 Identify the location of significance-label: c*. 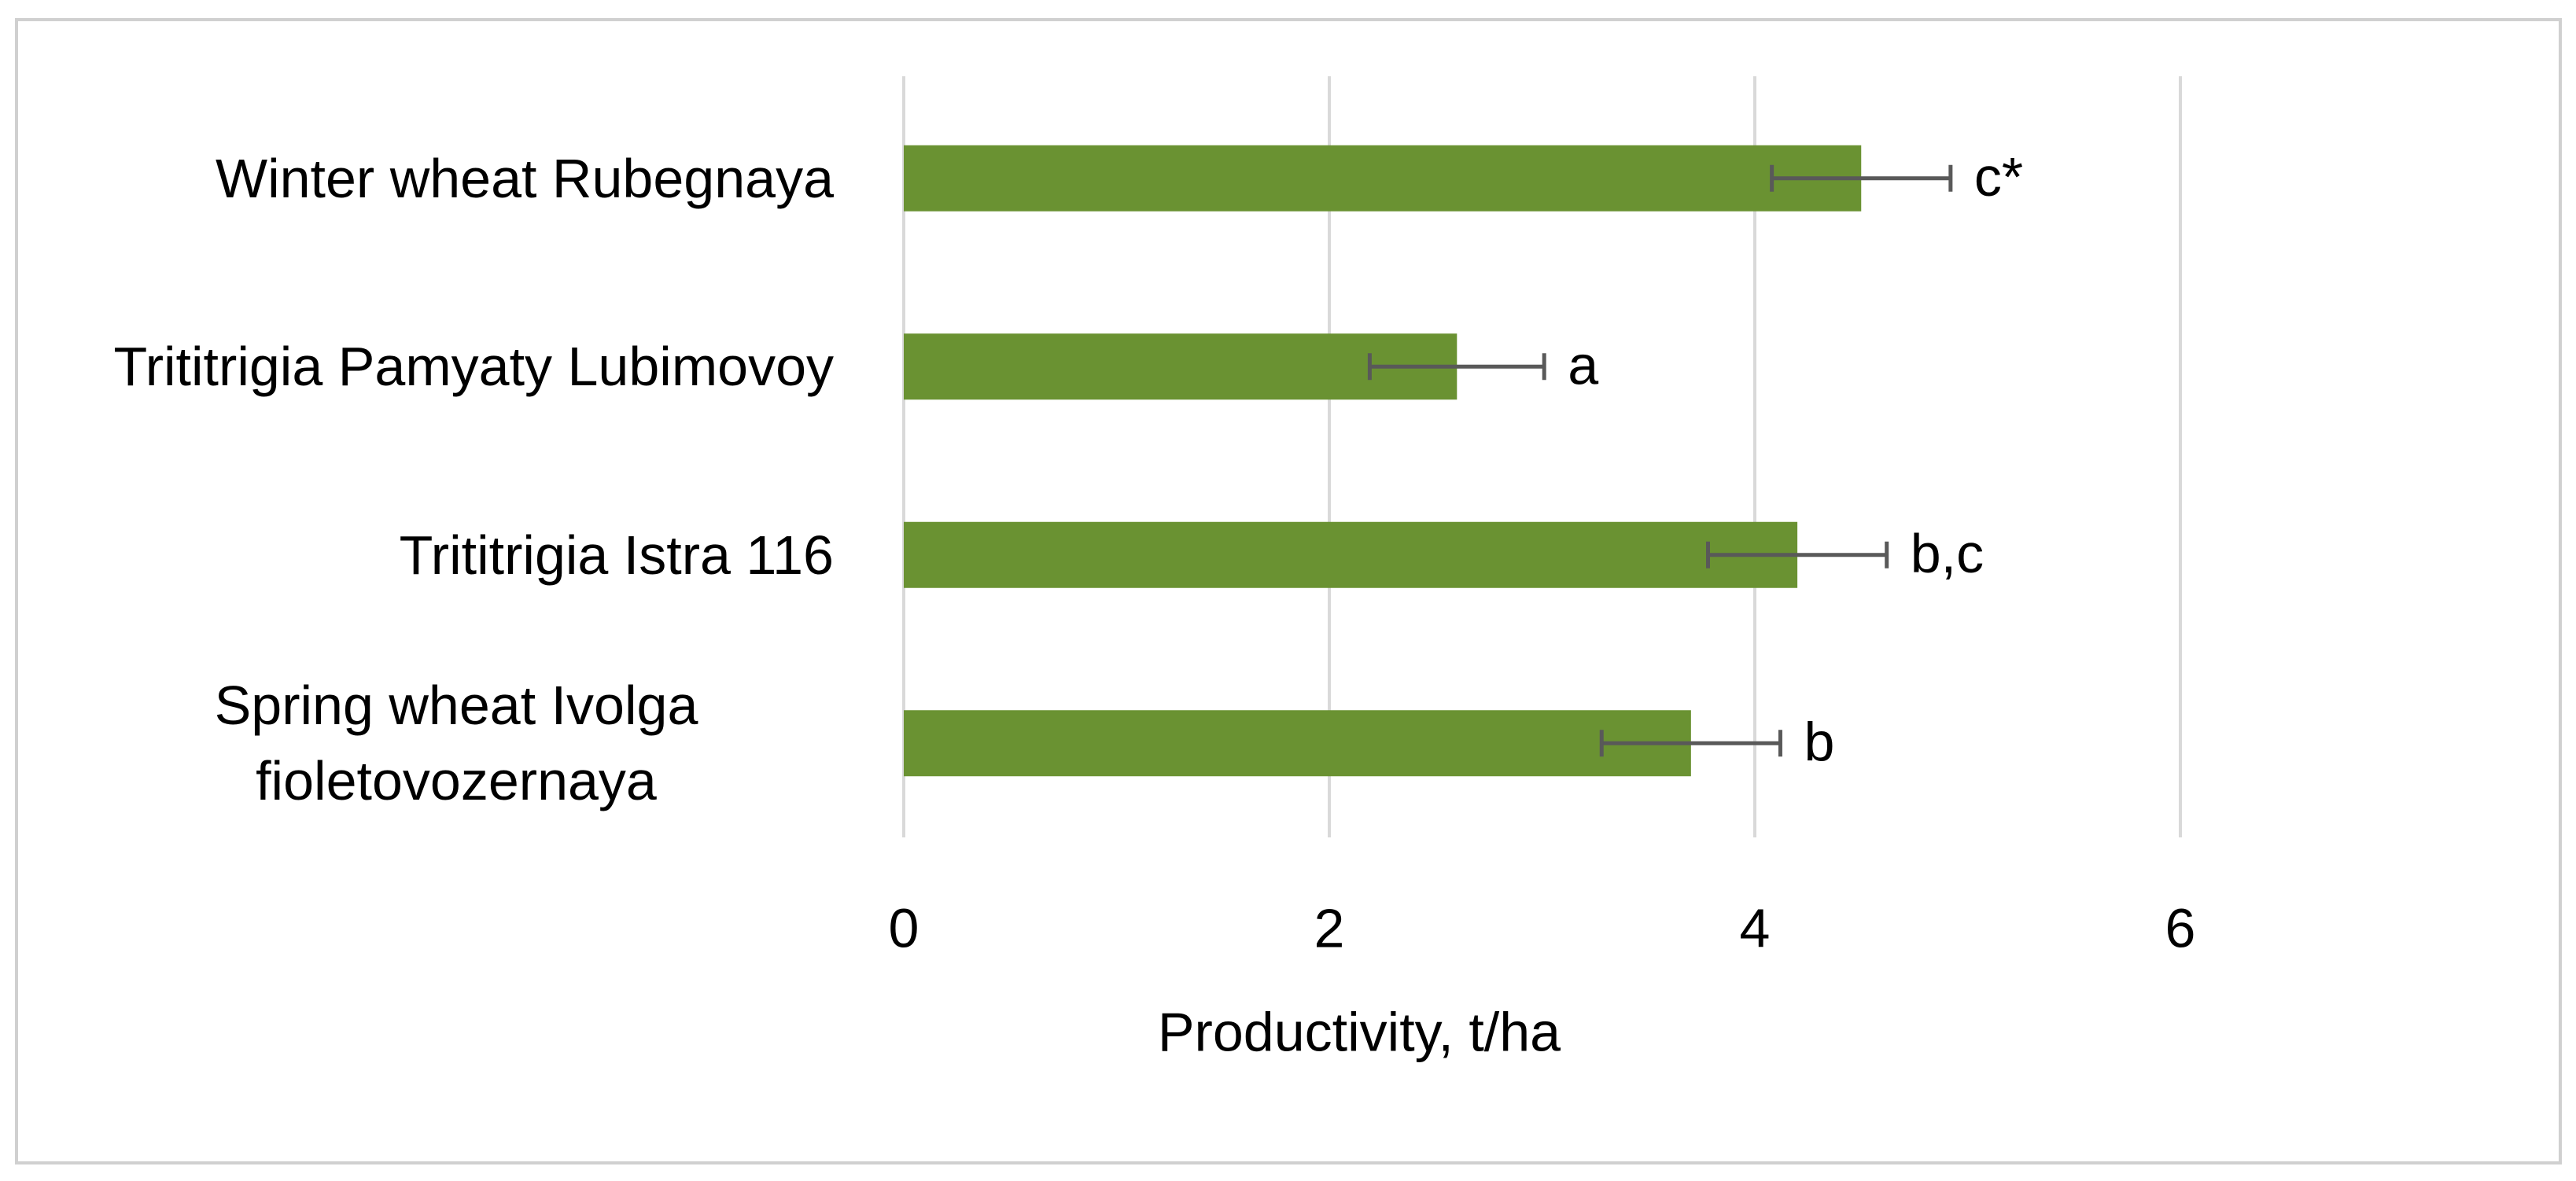
(1998, 177).